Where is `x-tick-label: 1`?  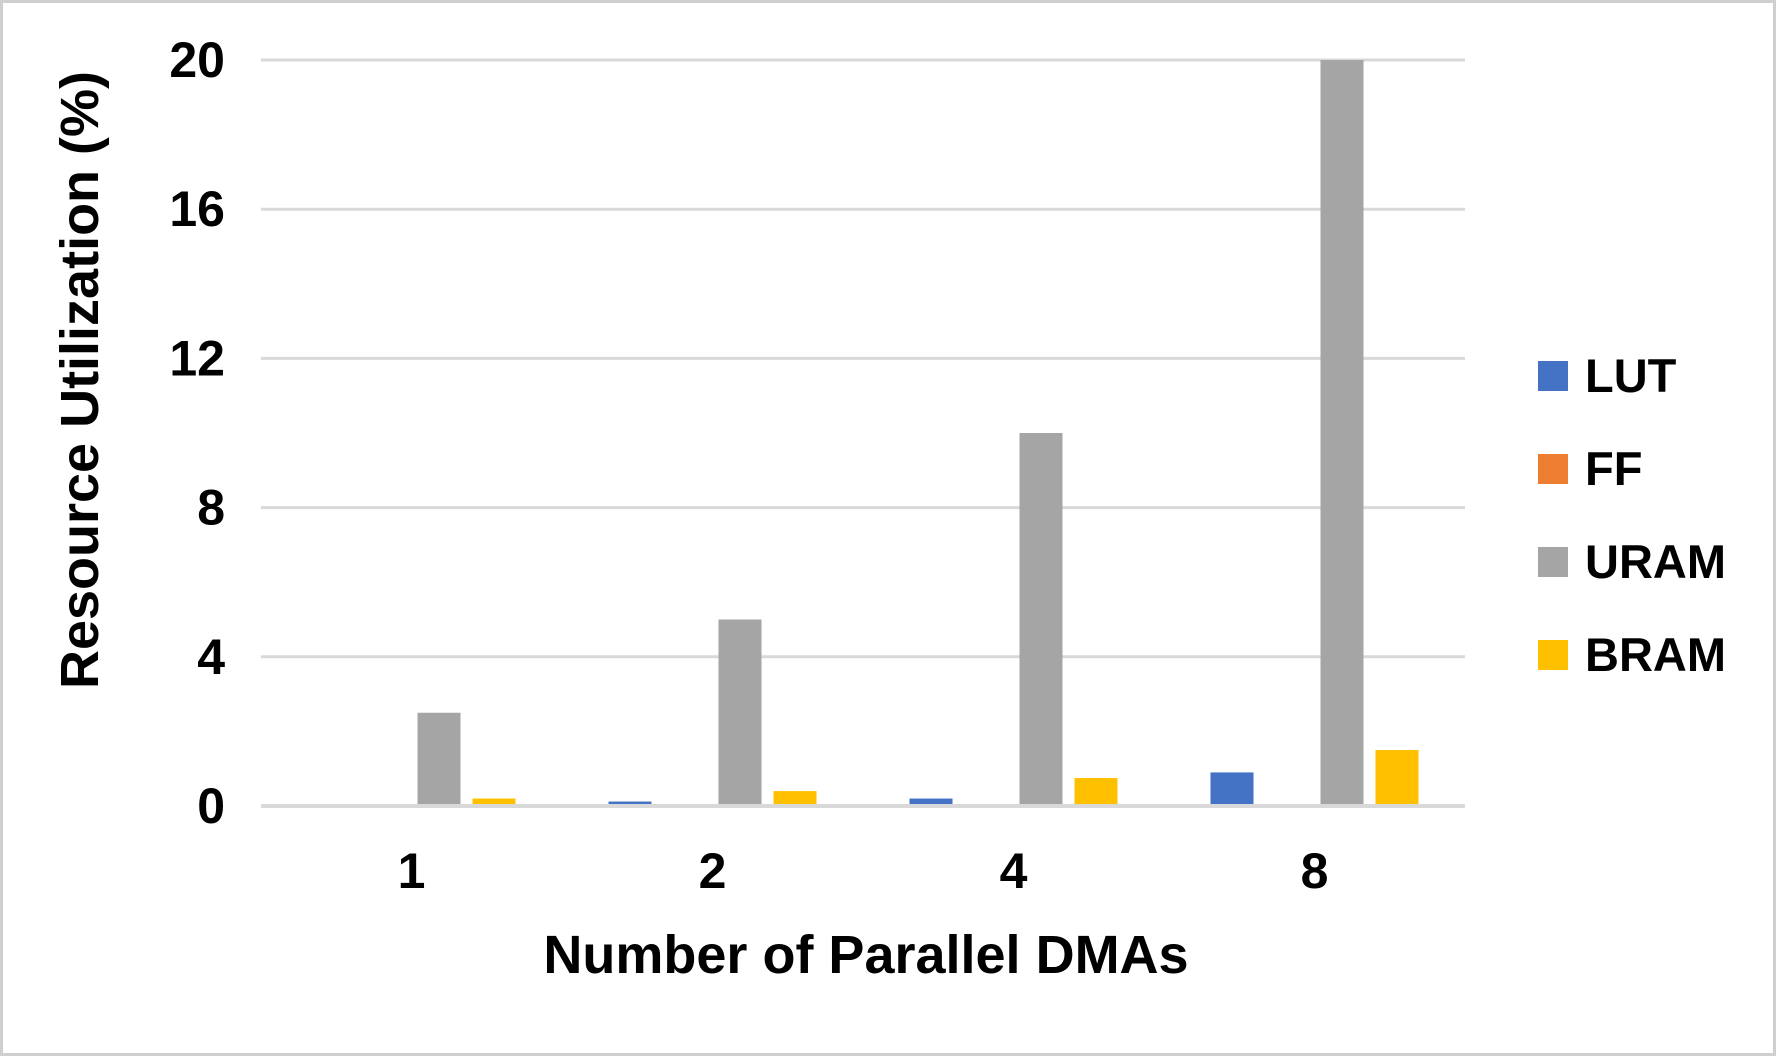
x-tick-label: 1 is located at coordinates (412, 871).